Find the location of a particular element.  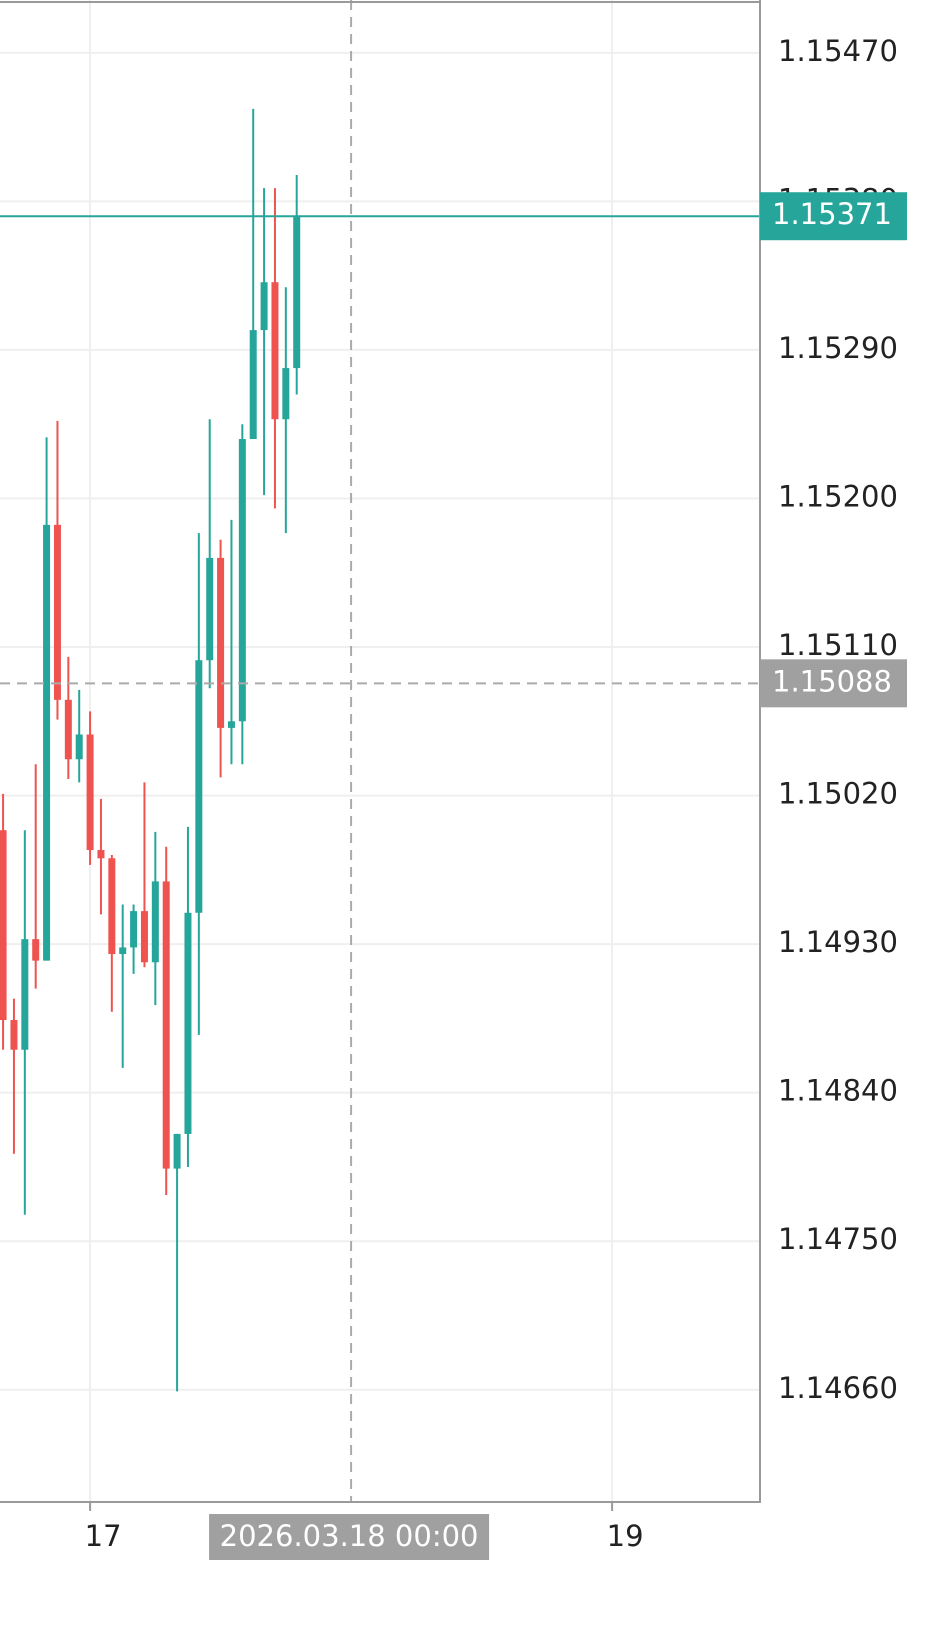

crosshair-y-box is located at coordinates (833, 683).